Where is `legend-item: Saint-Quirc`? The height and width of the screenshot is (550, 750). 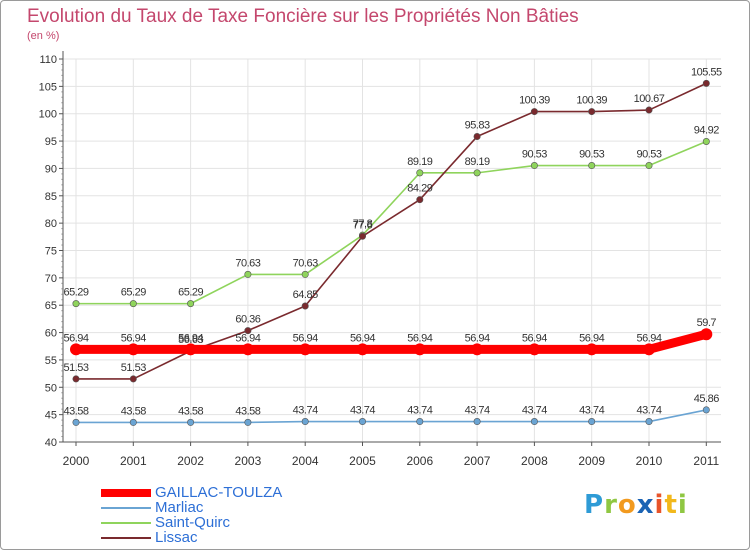 legend-item: Saint-Quirc is located at coordinates (191, 522).